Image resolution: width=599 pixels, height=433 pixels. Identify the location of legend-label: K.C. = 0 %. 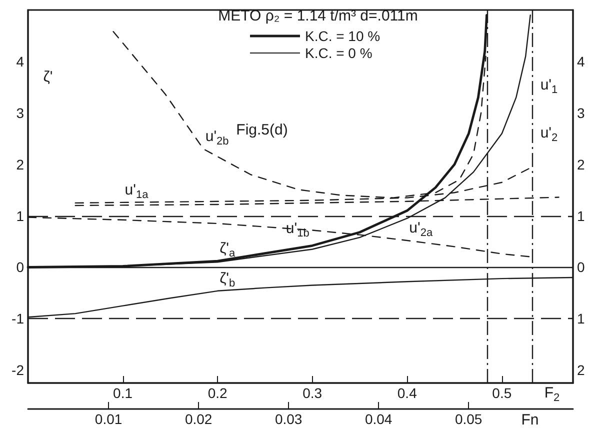
(338, 53).